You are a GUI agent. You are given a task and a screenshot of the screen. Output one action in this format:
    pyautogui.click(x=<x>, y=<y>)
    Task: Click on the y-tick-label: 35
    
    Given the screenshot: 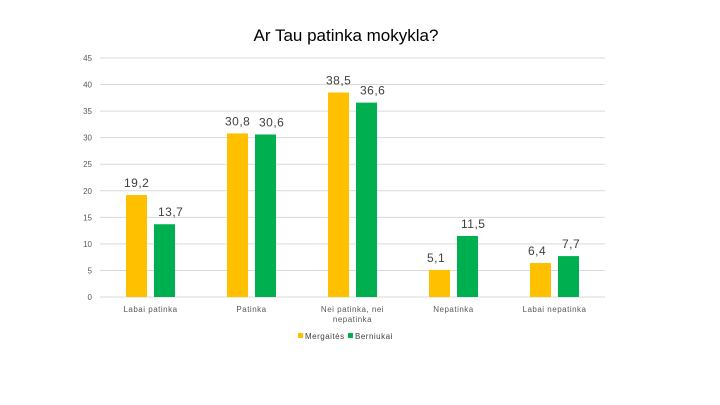 What is the action you would take?
    pyautogui.click(x=87, y=111)
    